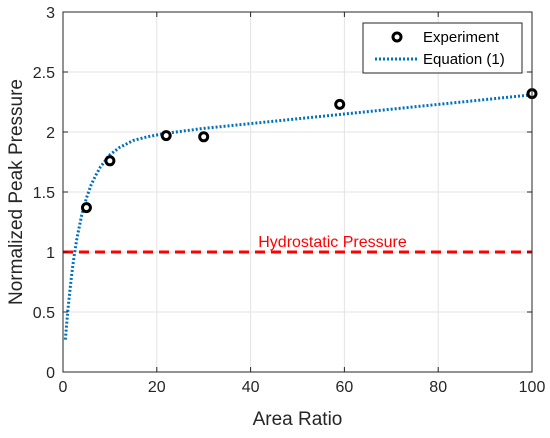  Describe the element at coordinates (44, 73) in the screenshot. I see `y-tick-label: 2.5` at that location.